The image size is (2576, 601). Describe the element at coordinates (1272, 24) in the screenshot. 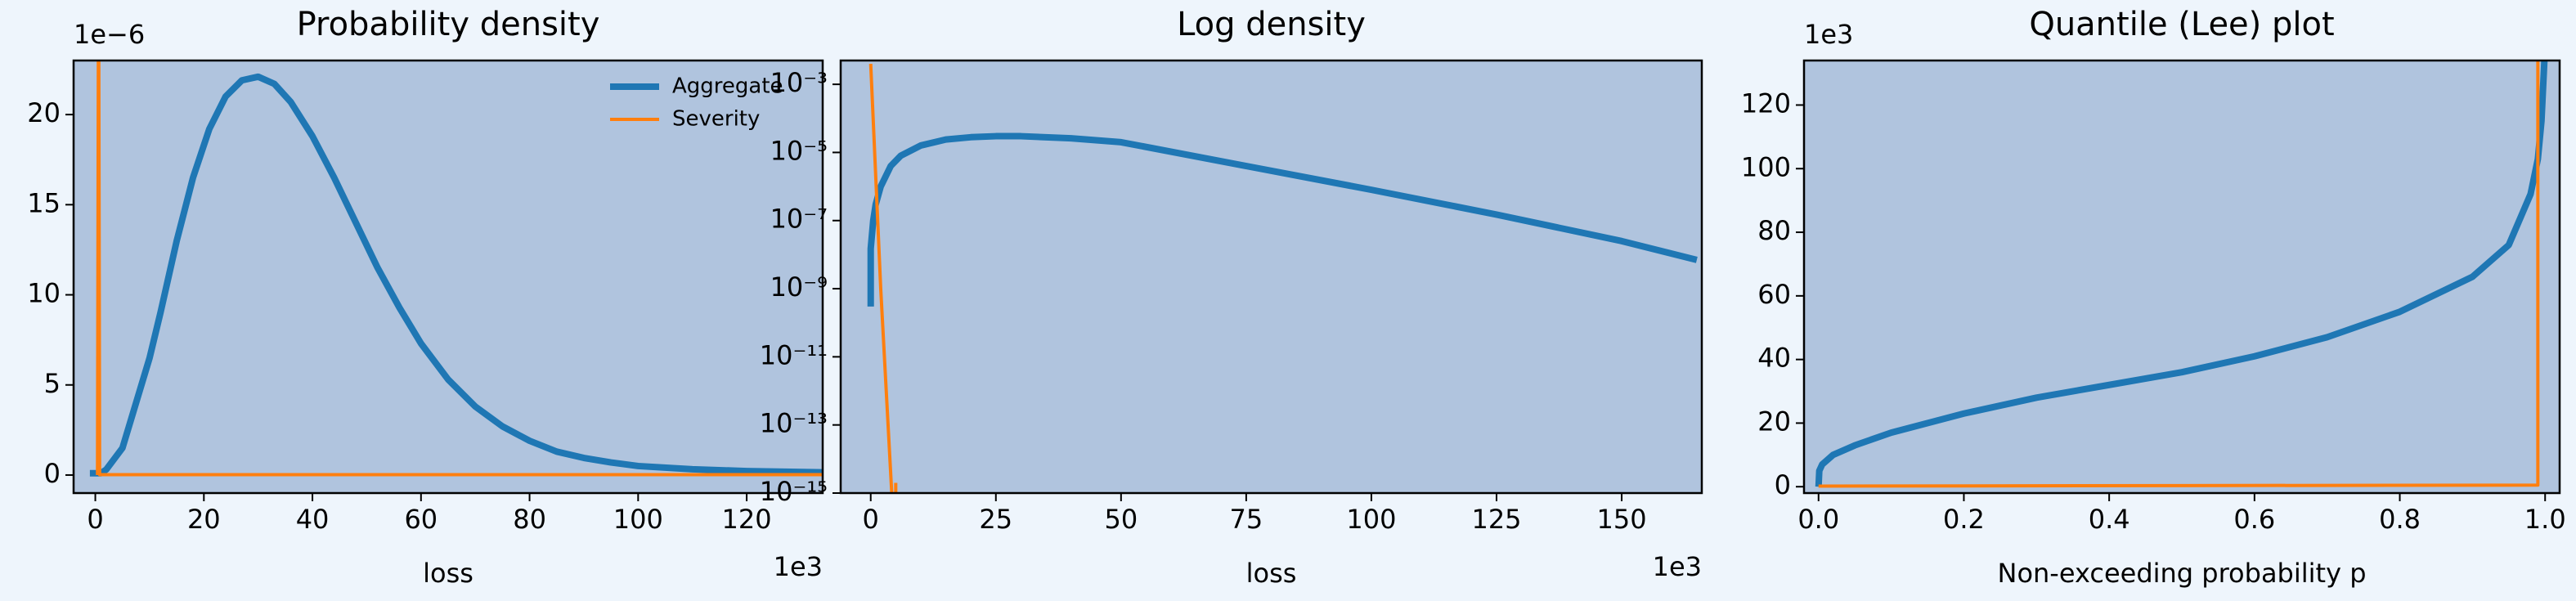

I see `chart-title: Log density` at that location.